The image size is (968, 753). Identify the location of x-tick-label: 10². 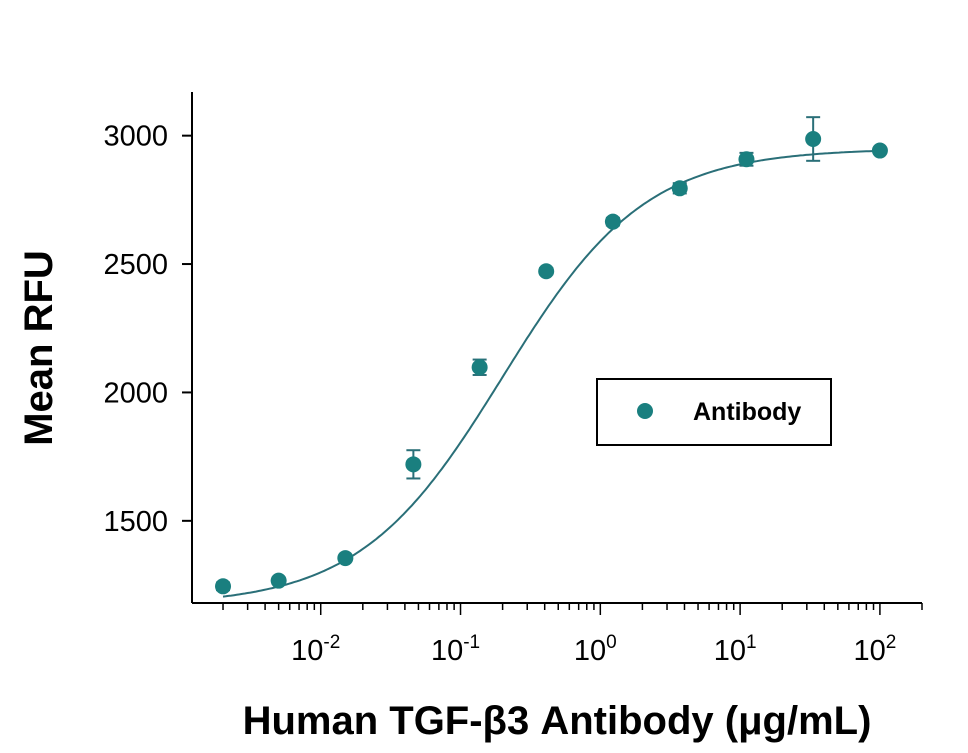
(874, 649).